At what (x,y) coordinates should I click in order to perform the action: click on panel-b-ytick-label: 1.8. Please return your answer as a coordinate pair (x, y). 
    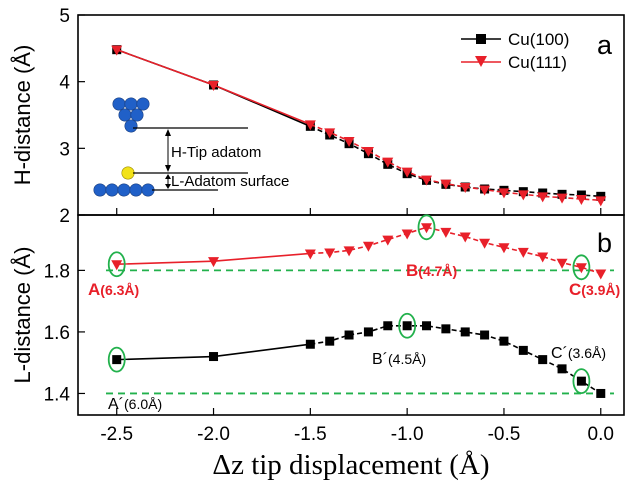
    Looking at the image, I should click on (57, 271).